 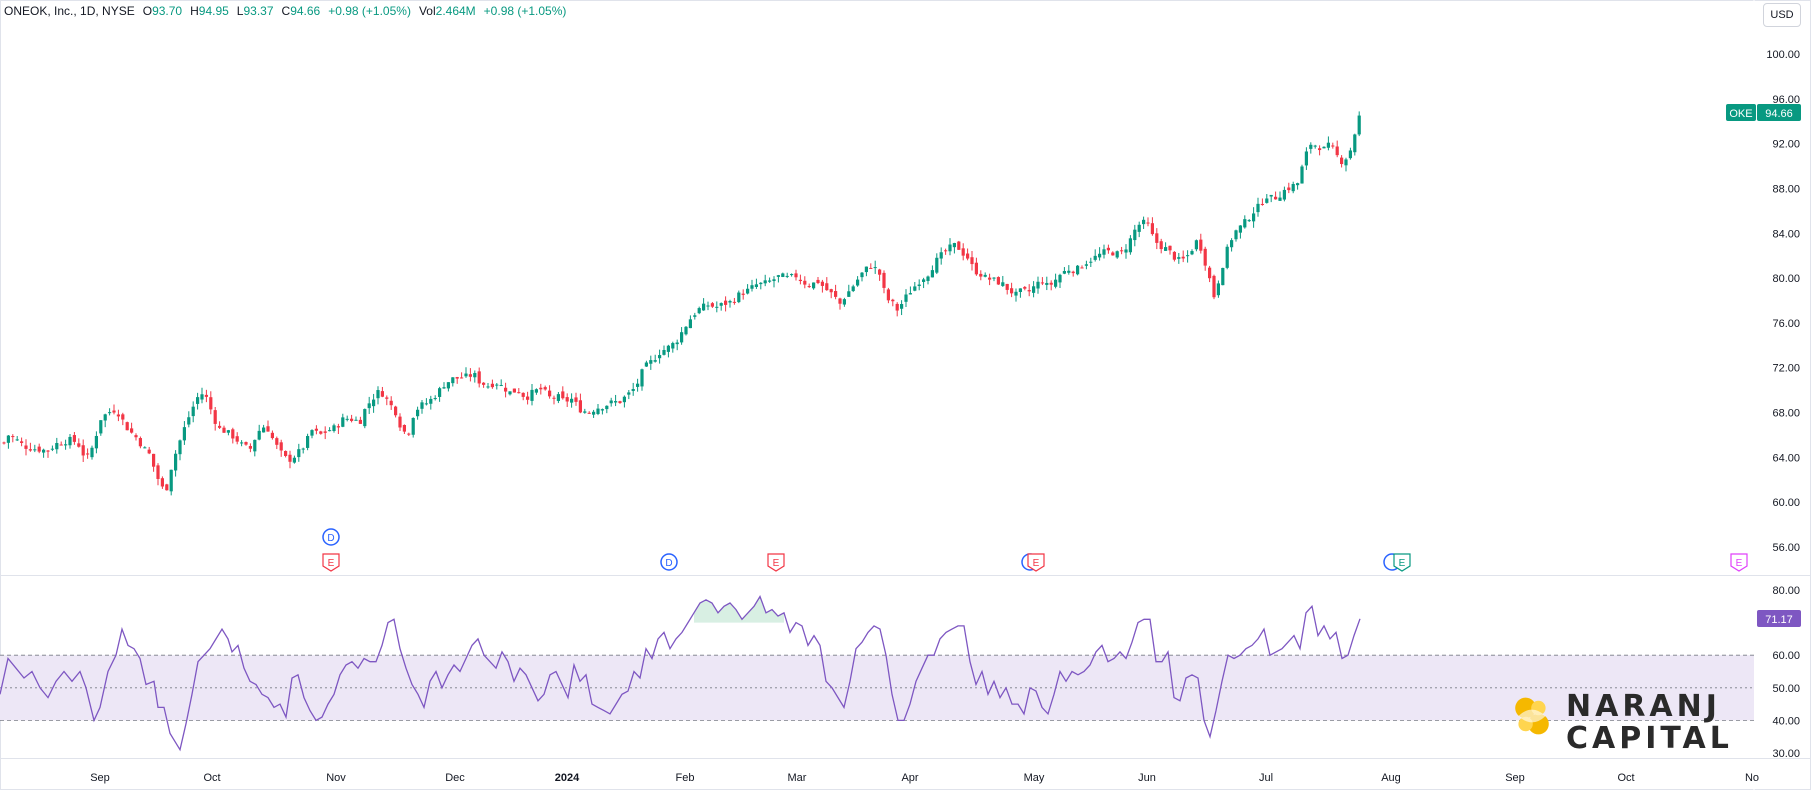 I want to click on price-tick-label: 68.00, so click(x=1786, y=414).